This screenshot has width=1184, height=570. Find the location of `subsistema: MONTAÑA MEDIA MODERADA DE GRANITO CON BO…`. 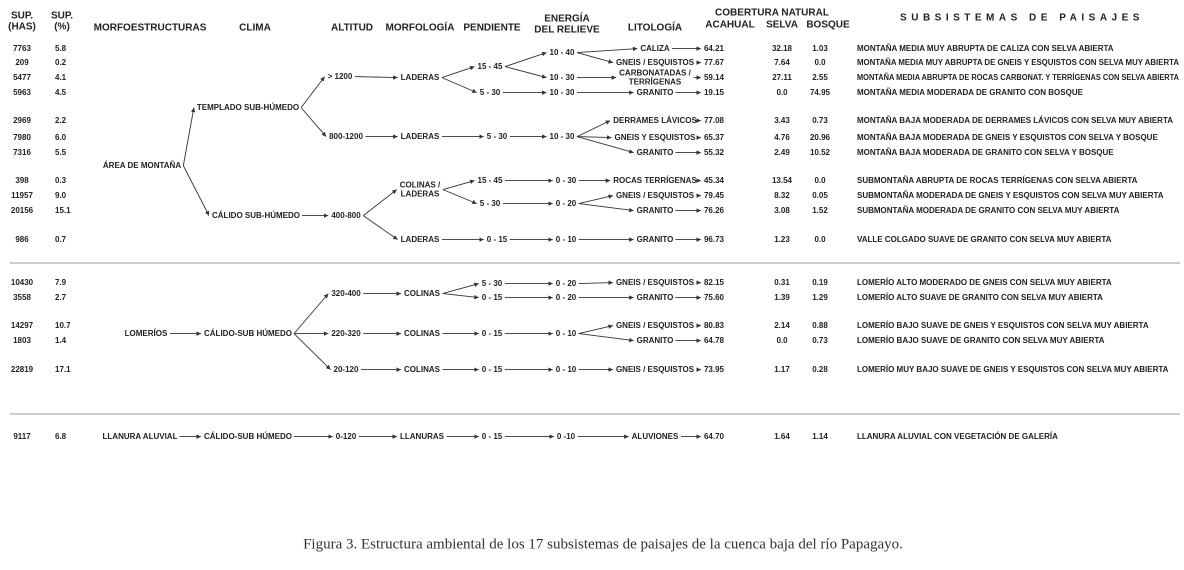

subsistema: MONTAÑA MEDIA MODERADA DE GRANITO CON BO… is located at coordinates (970, 92).